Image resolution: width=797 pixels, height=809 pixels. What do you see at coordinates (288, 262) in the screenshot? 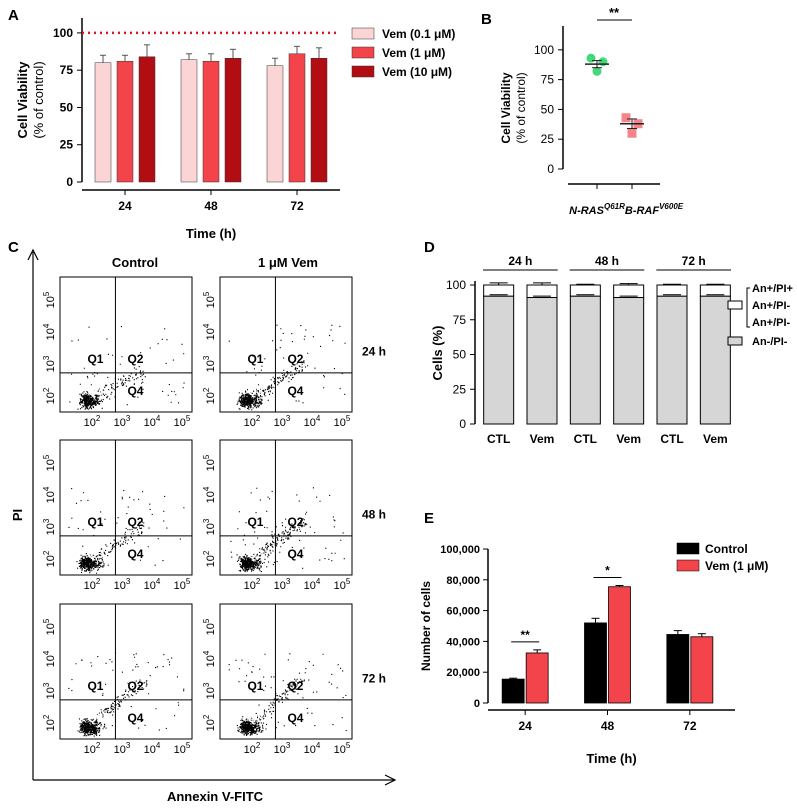
I see `column-label: 1 μM Vem` at bounding box center [288, 262].